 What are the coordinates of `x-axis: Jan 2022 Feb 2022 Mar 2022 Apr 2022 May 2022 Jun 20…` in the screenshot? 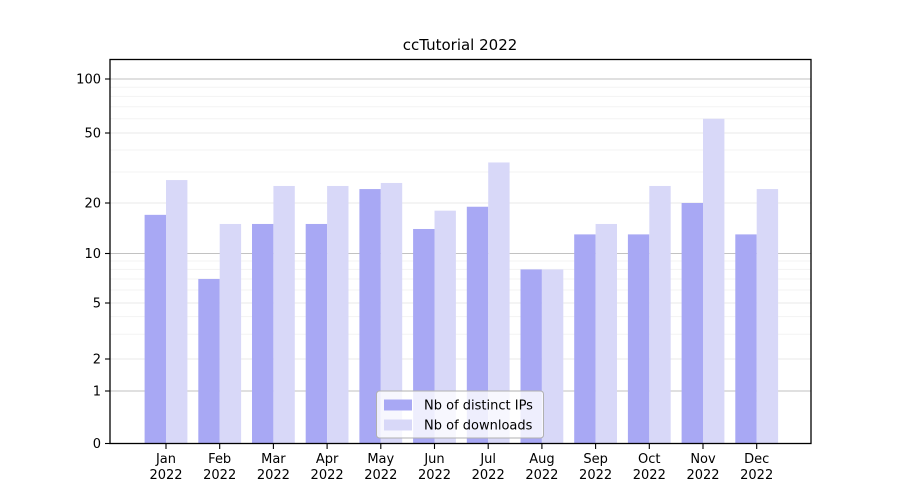 It's located at (461, 463).